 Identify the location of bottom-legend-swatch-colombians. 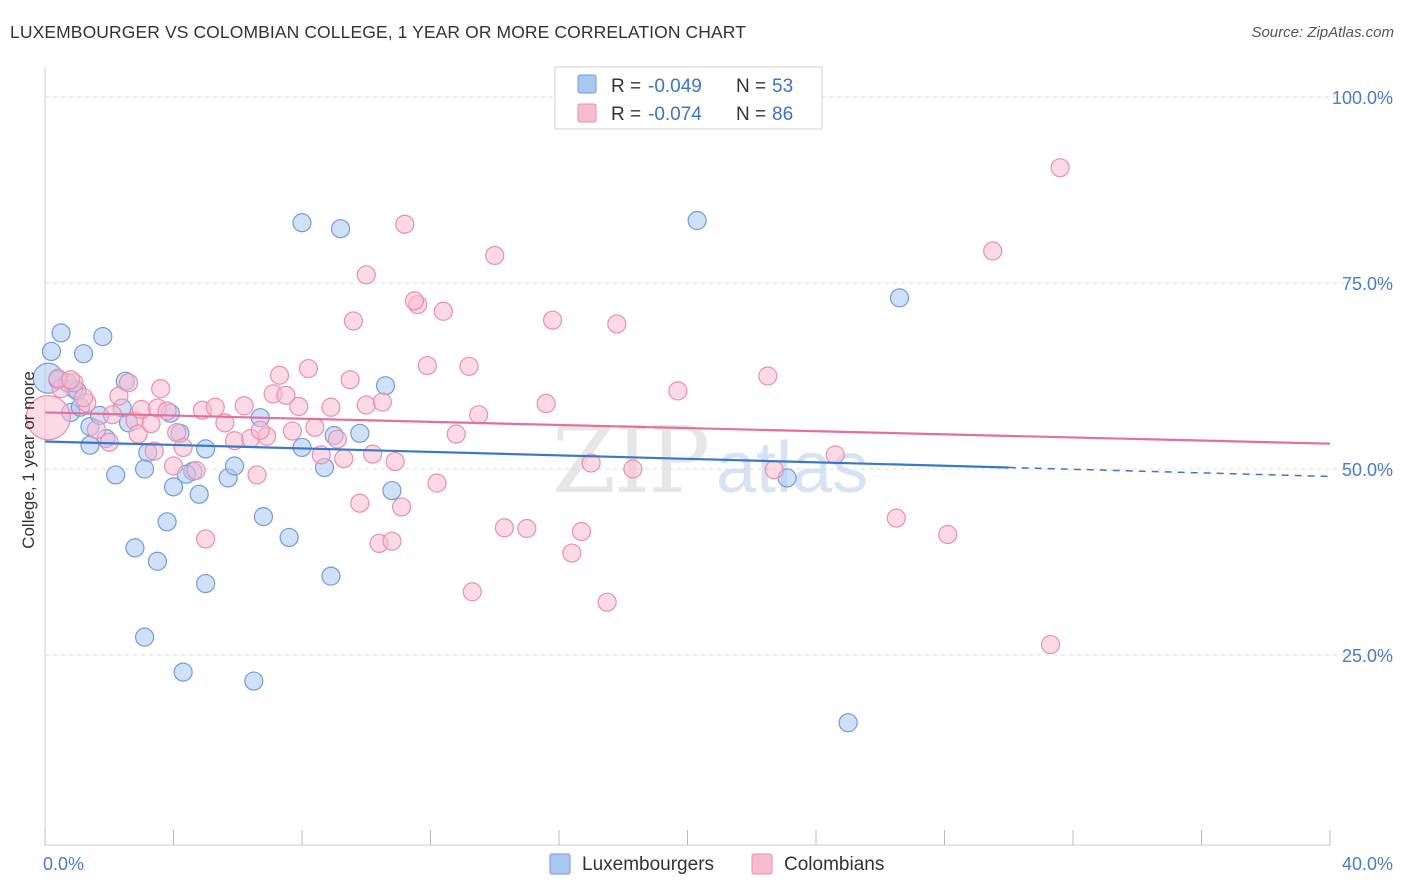
(762, 864).